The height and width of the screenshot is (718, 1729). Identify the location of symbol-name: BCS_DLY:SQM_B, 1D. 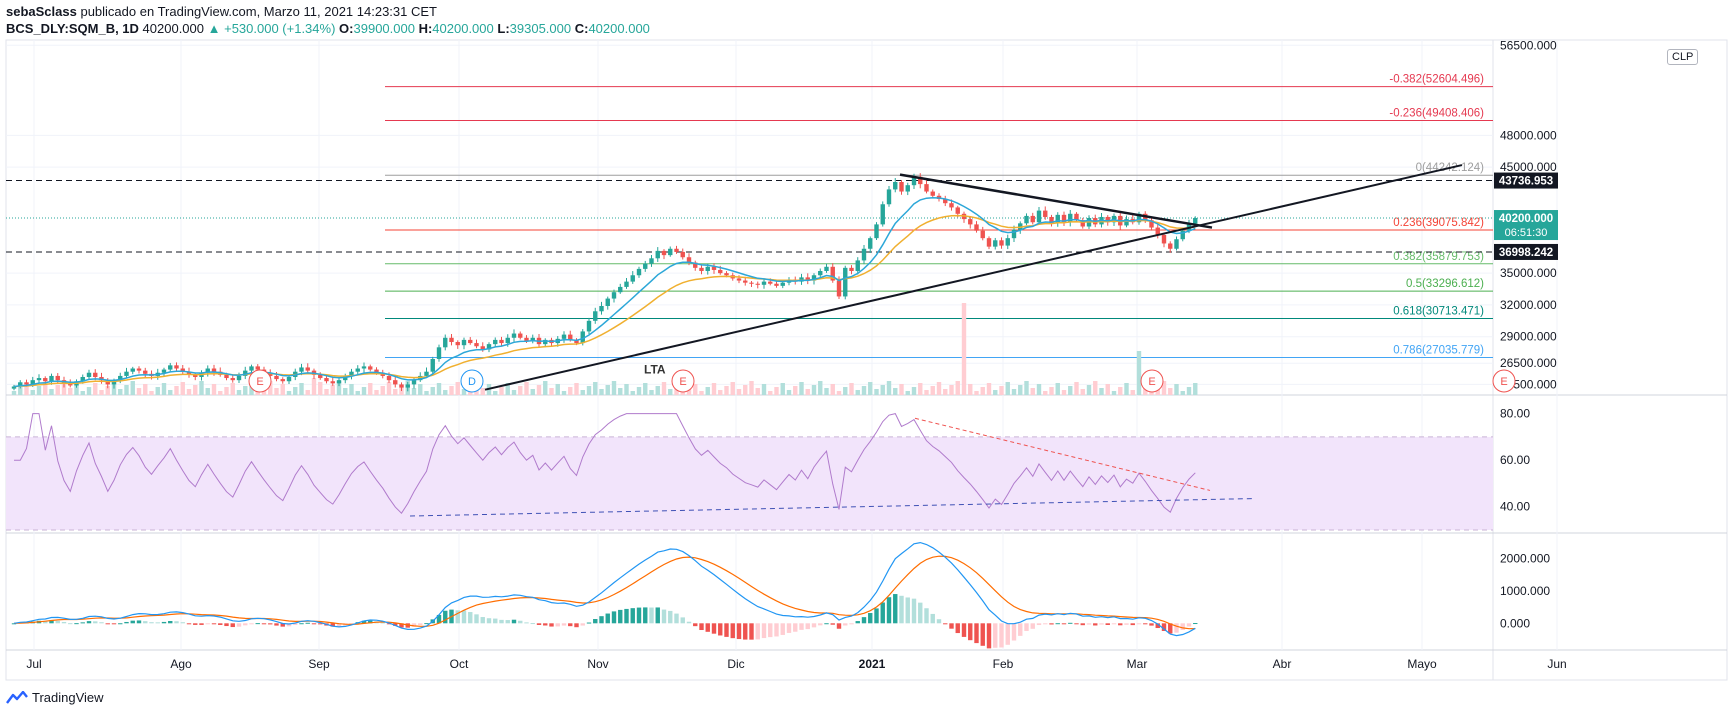
(72, 28).